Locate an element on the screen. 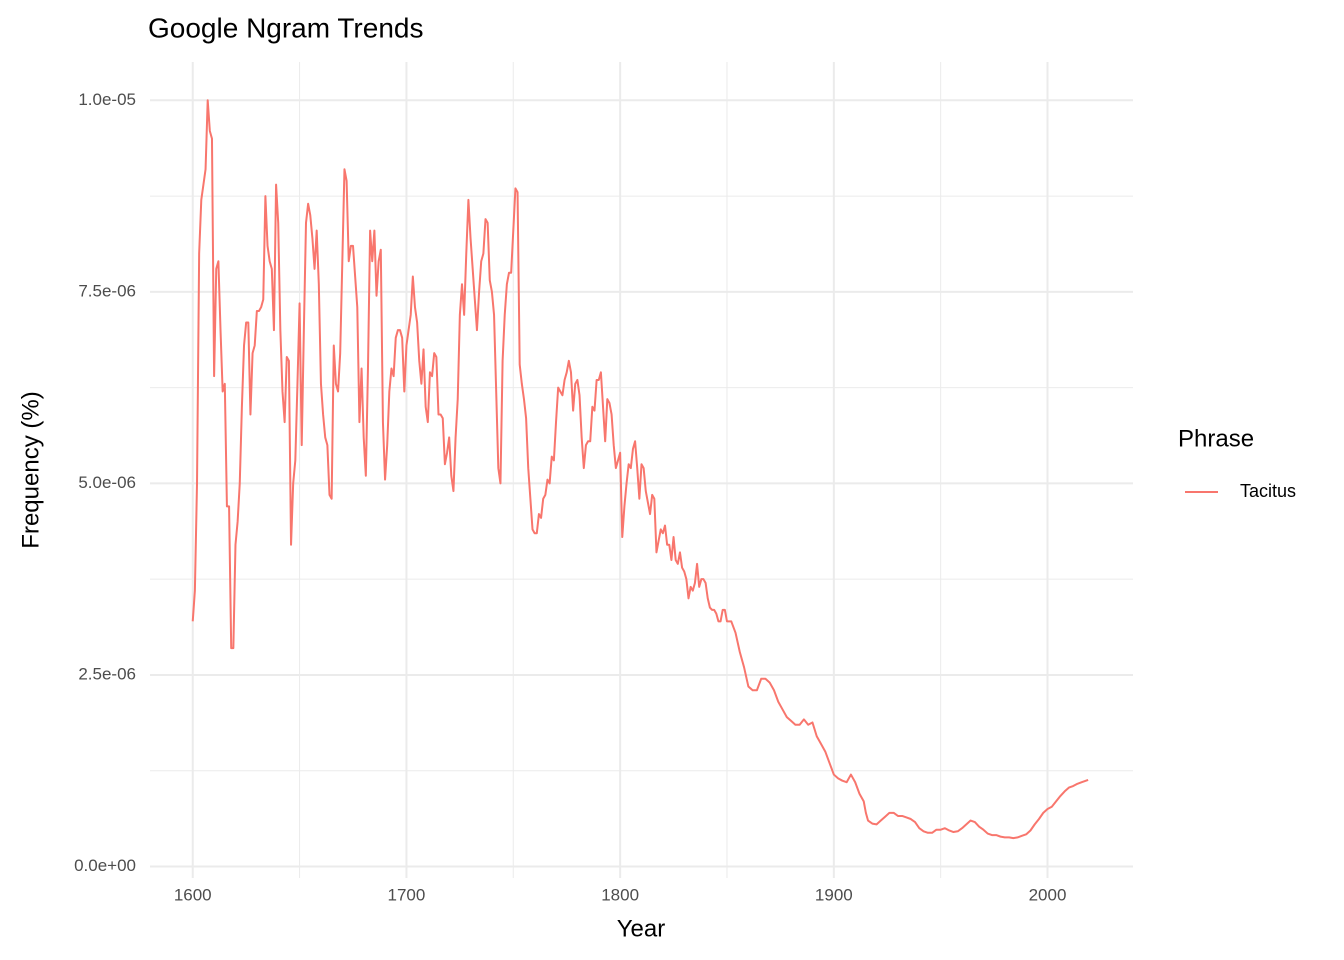  x-tick-label: 1900 is located at coordinates (834, 894).